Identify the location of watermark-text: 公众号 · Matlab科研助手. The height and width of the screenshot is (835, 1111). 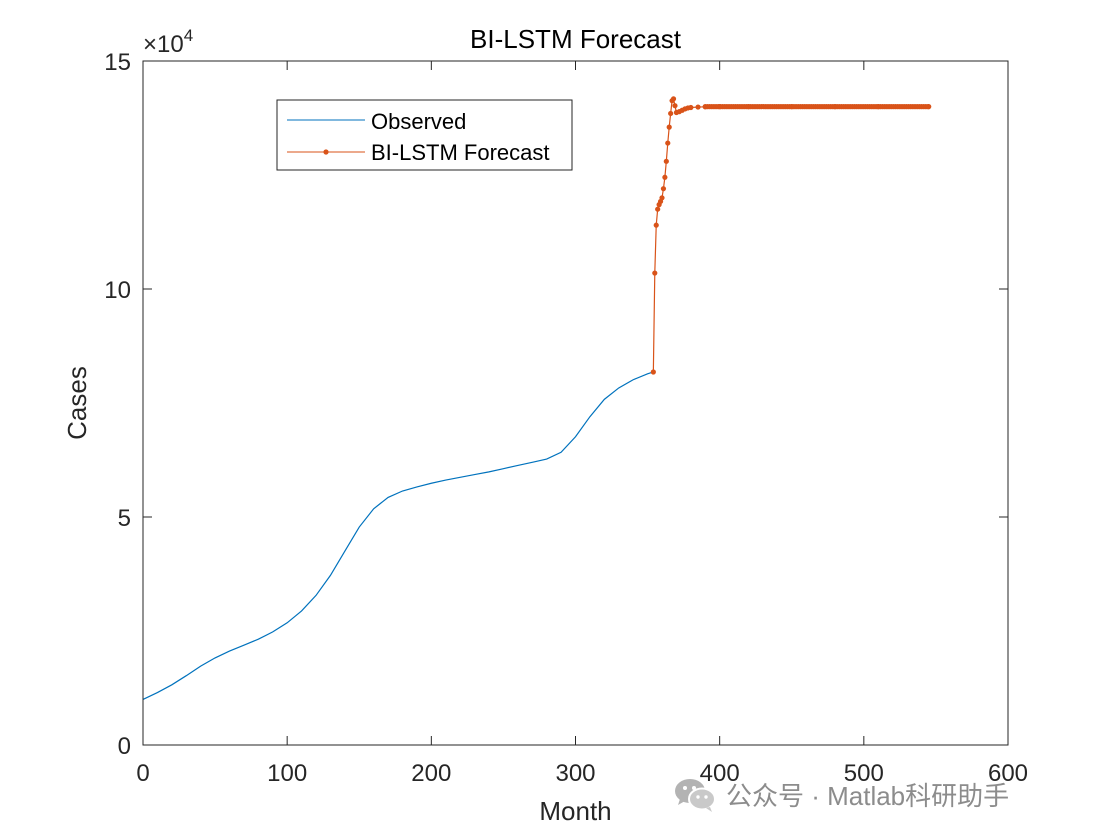
(868, 795).